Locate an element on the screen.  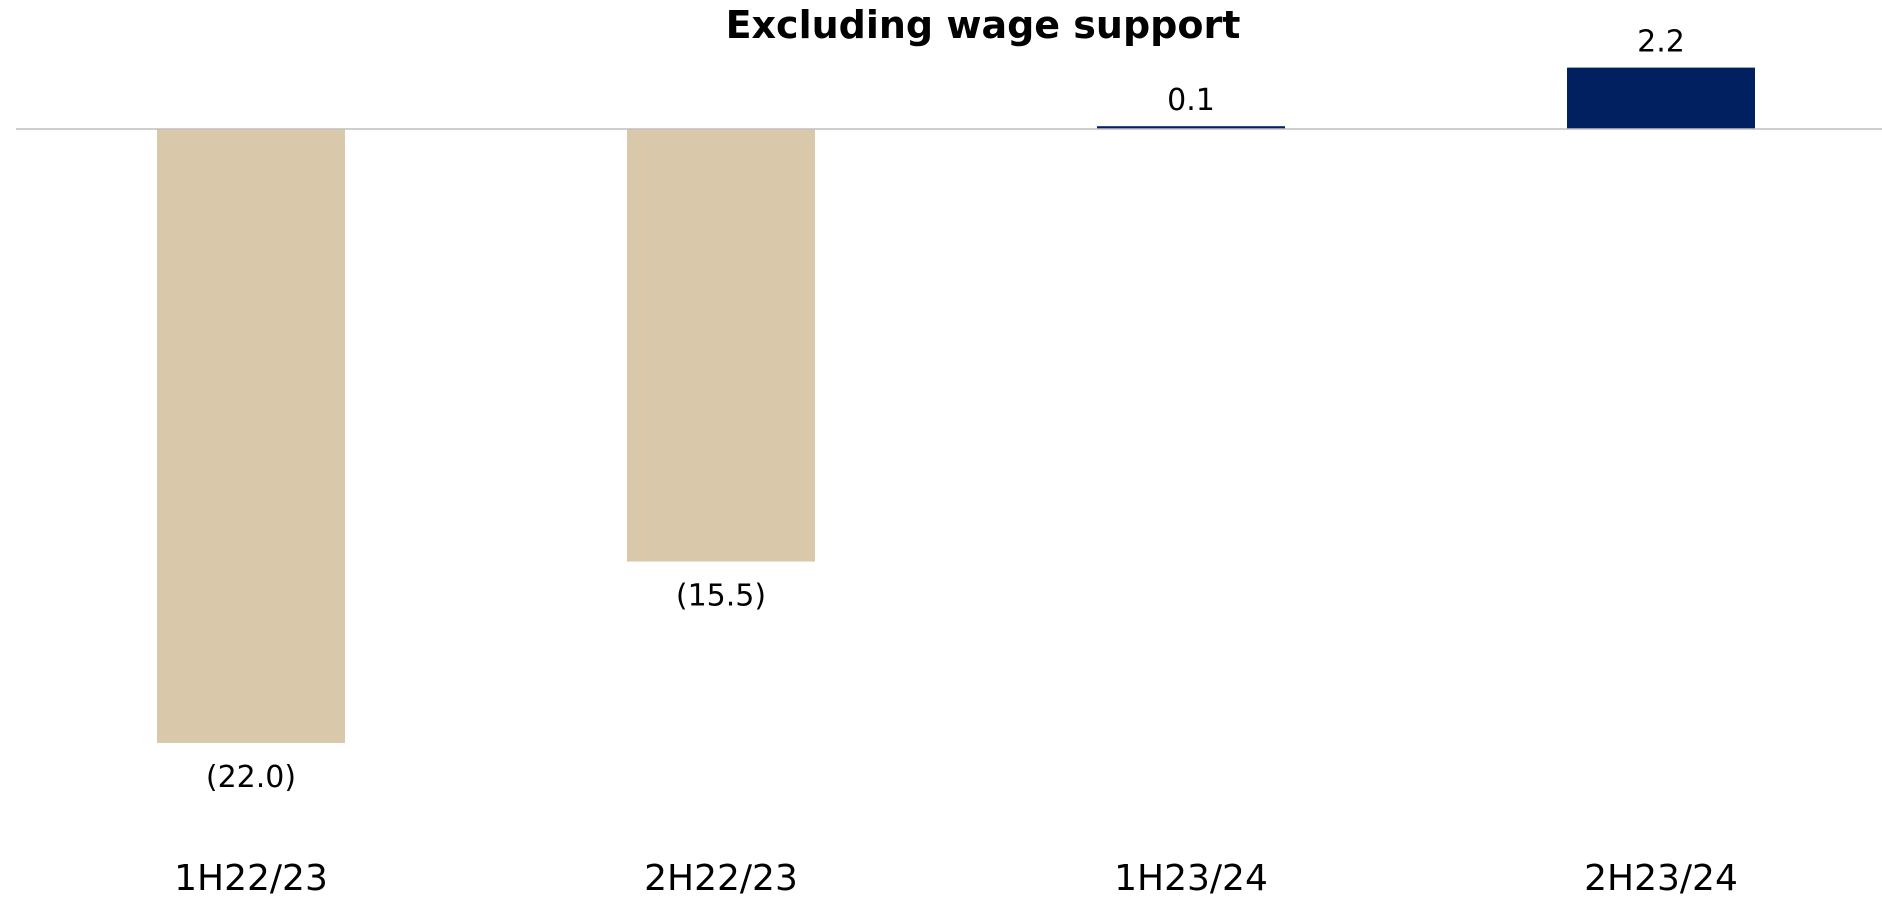
data-label-2: 0.1 is located at coordinates (1191, 100).